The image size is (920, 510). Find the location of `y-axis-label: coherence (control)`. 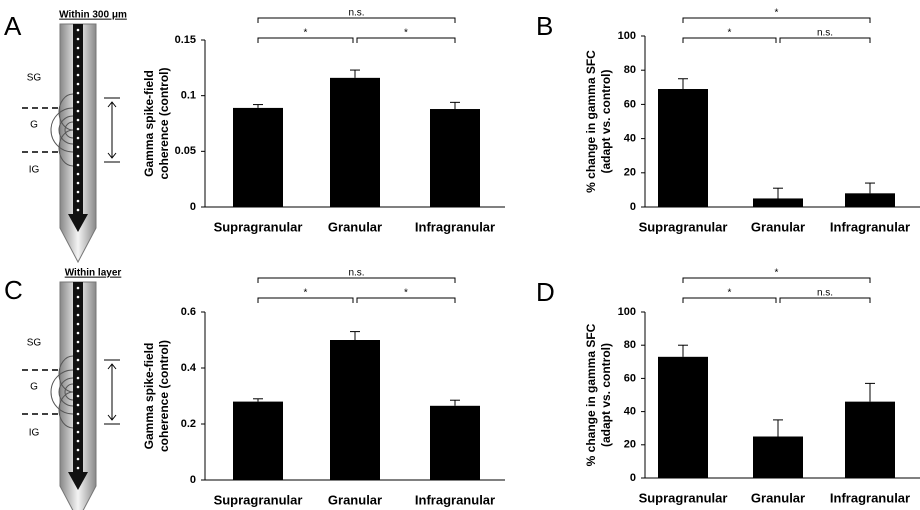

y-axis-label: coherence (control) is located at coordinates (164, 396).